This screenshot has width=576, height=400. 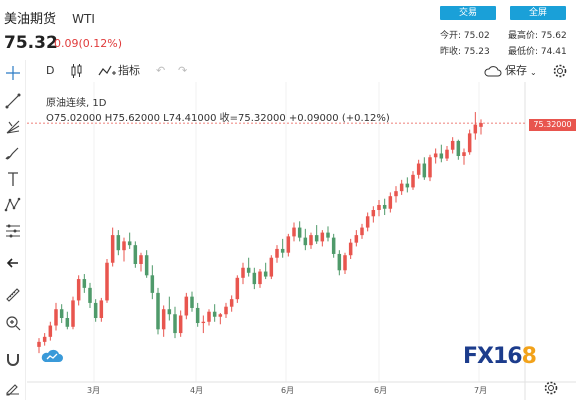 I want to click on last-price-tag: 75.32000, so click(x=552, y=125).